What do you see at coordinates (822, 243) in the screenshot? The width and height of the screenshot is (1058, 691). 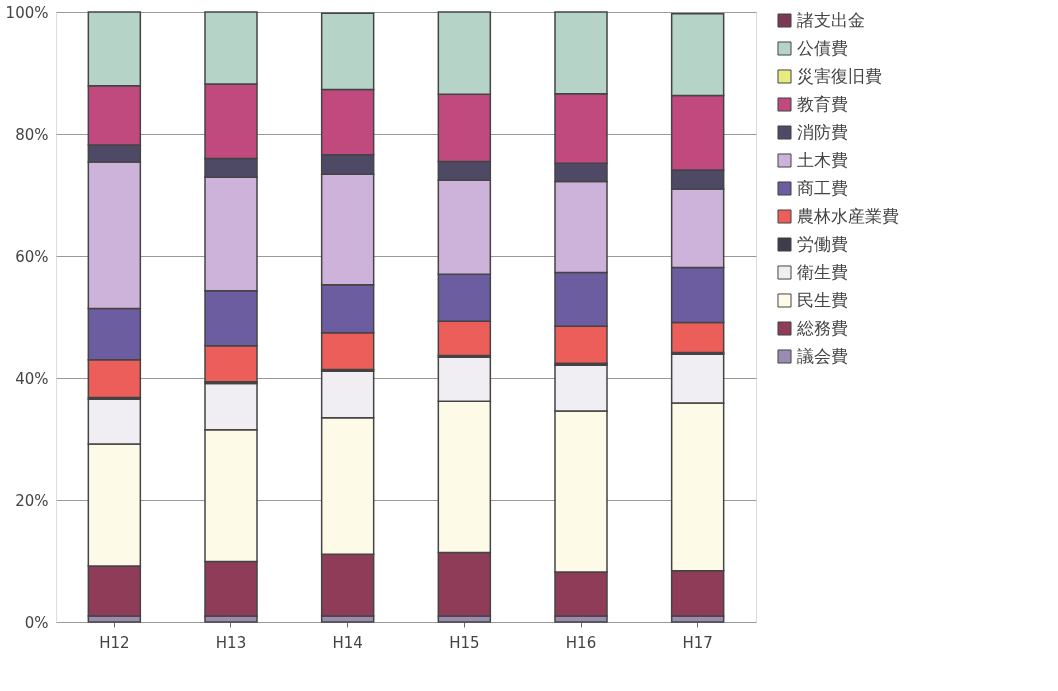 I see `legend-label: 労働費` at bounding box center [822, 243].